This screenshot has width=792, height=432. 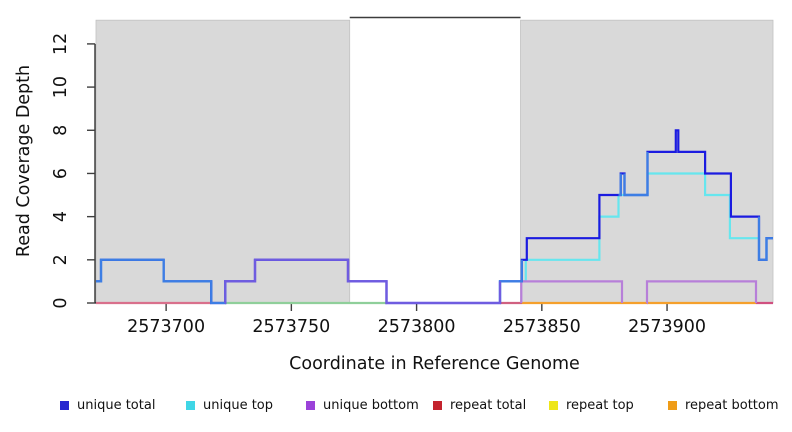 What do you see at coordinates (553, 405) in the screenshot?
I see `legend-swatch-repeat-top` at bounding box center [553, 405].